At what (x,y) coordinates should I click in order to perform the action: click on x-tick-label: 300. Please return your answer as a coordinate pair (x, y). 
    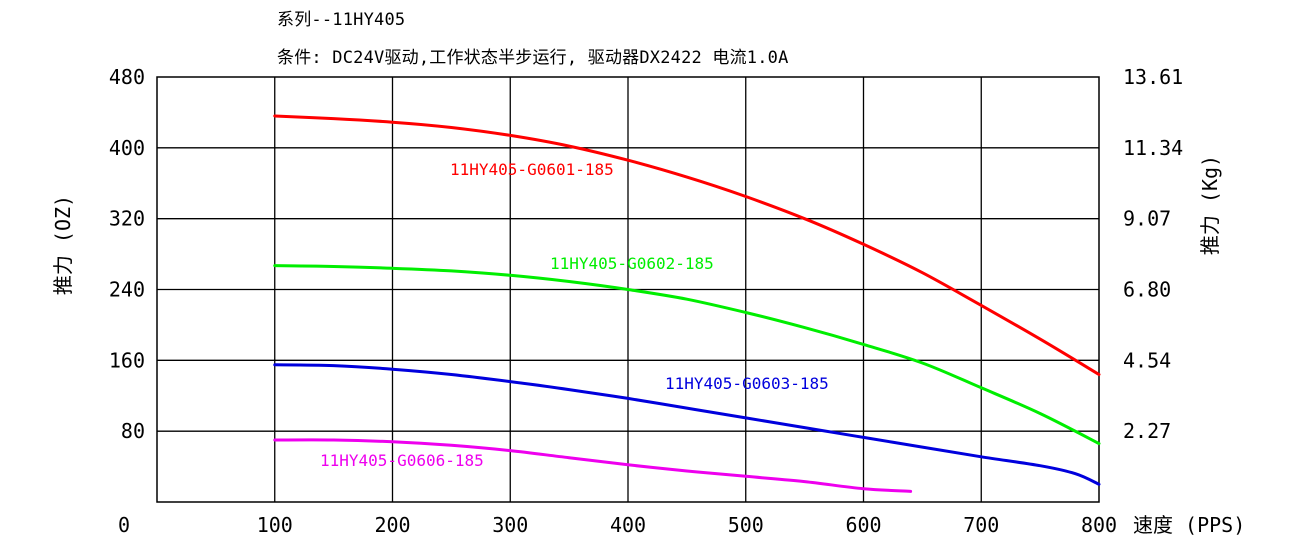
    Looking at the image, I should click on (510, 525).